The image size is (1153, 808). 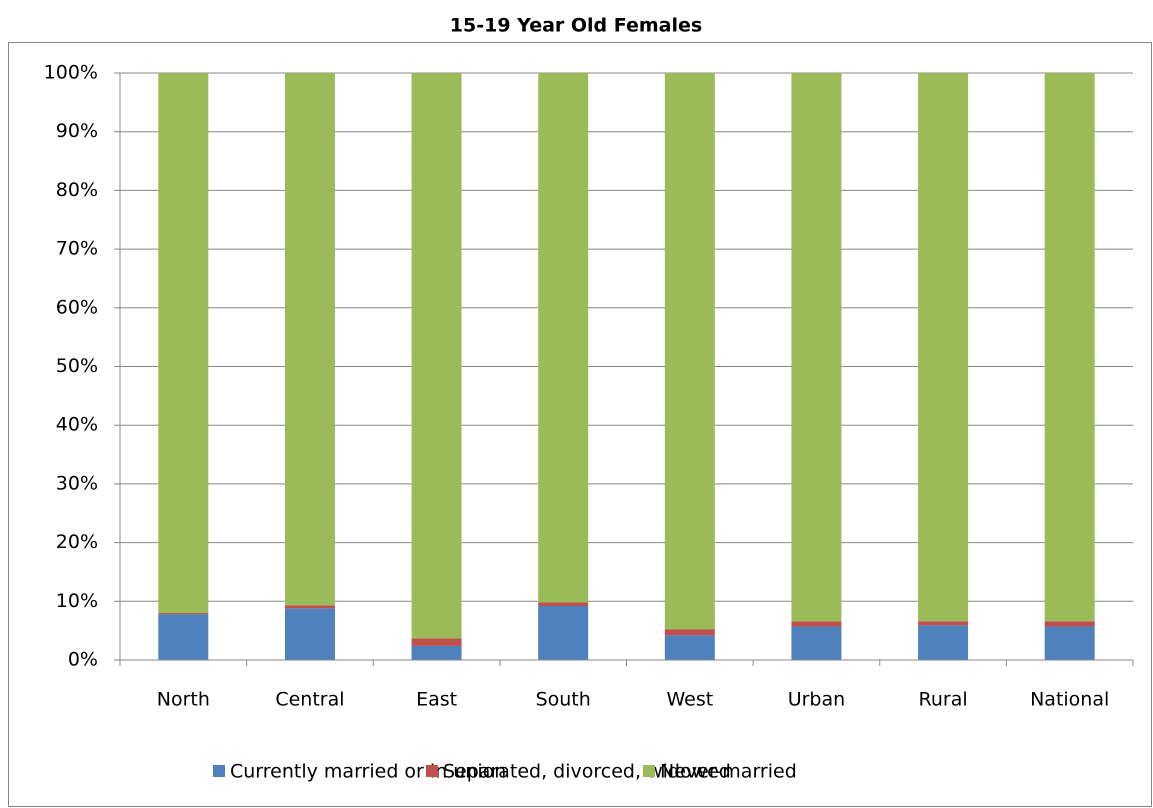 I want to click on y-tick-label: 70%, so click(x=77, y=249).